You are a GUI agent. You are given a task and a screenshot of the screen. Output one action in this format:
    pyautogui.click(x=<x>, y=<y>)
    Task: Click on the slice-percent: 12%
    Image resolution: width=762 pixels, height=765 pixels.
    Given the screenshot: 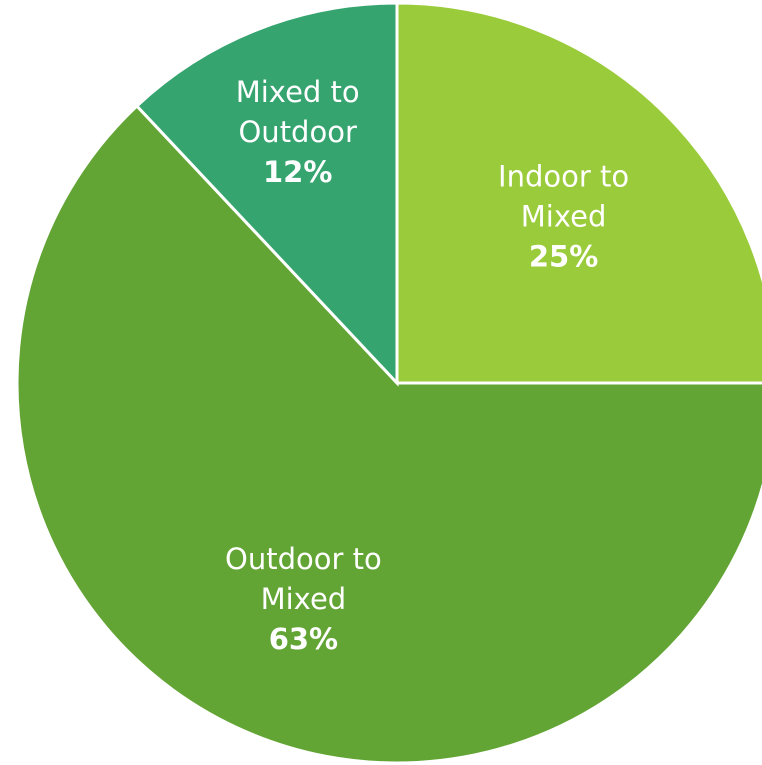 What is the action you would take?
    pyautogui.click(x=297, y=172)
    